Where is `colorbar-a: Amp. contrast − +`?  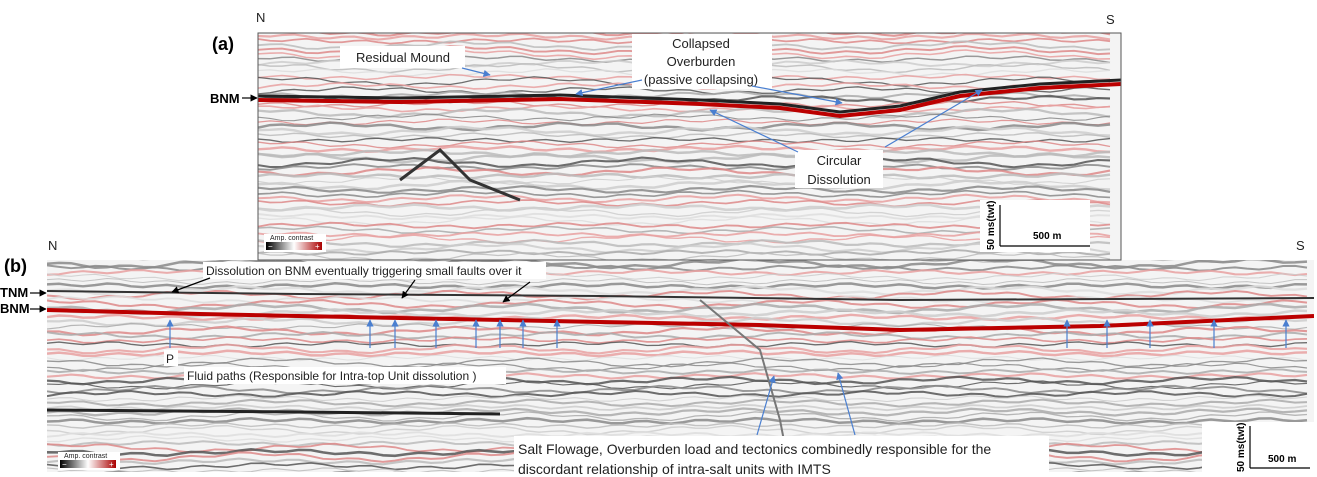 colorbar-a: Amp. contrast − + is located at coordinates (295, 243).